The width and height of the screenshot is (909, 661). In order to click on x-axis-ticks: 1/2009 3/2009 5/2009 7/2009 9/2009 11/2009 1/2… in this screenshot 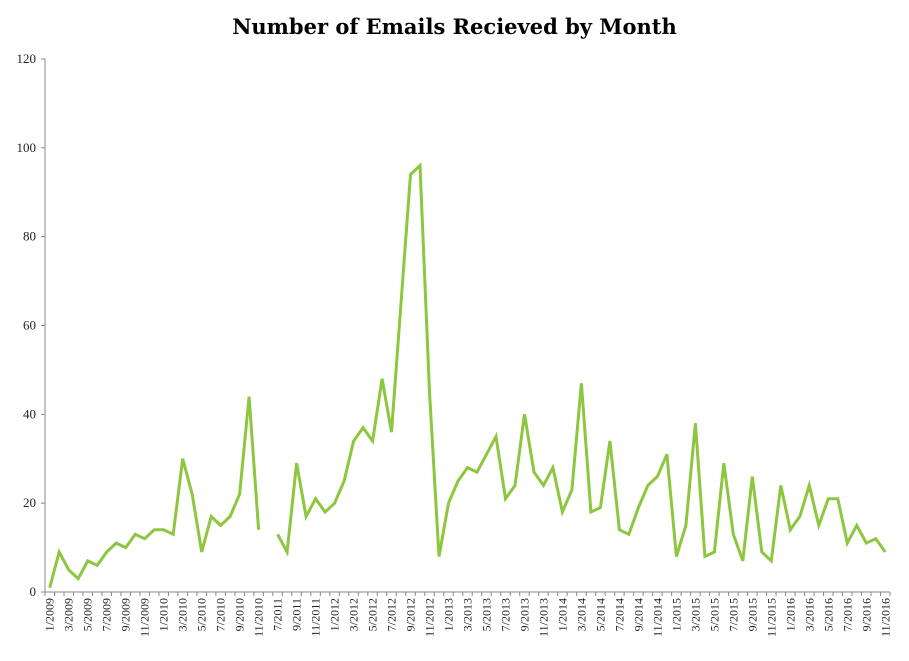, I will do `click(467, 614)`.